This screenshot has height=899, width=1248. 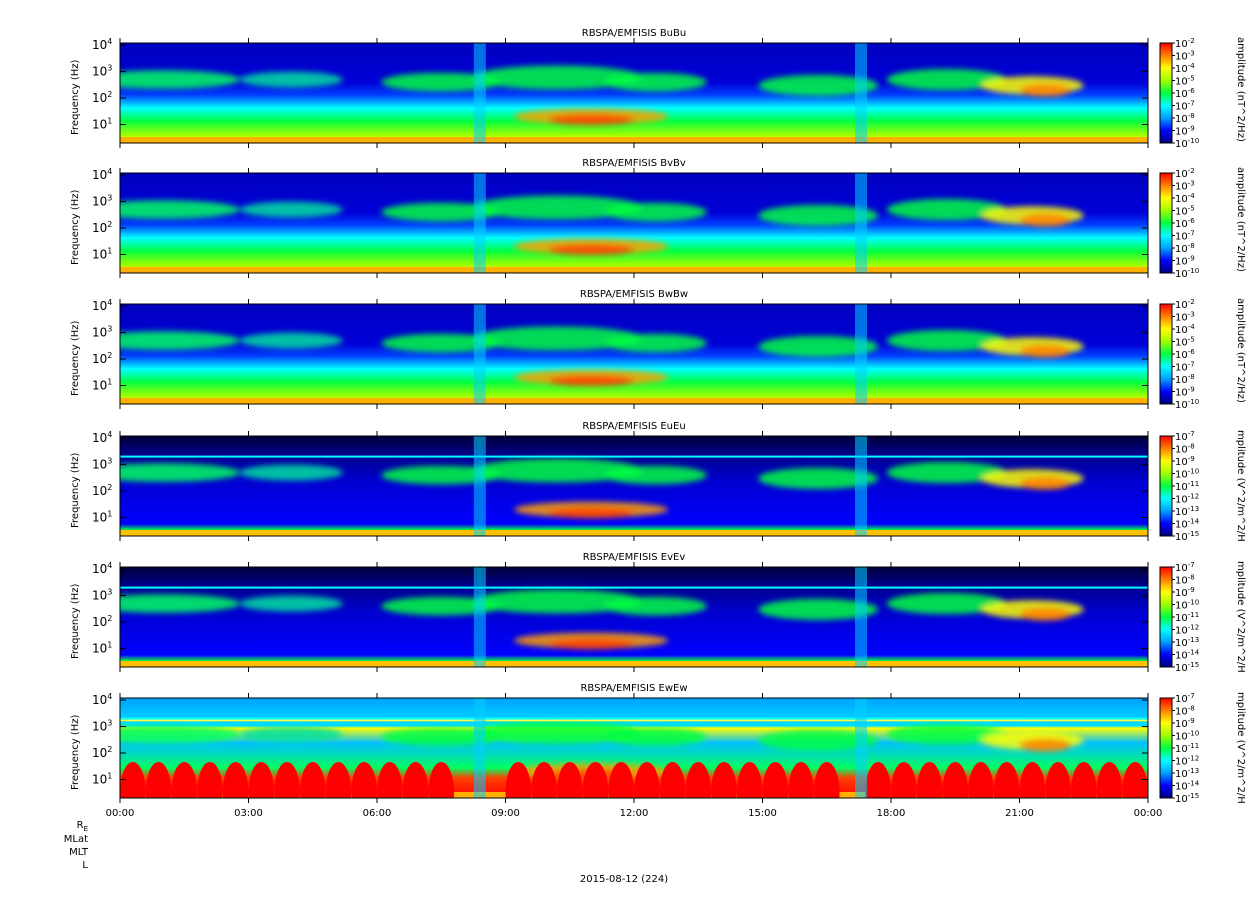 What do you see at coordinates (634, 163) in the screenshot?
I see `panel-title-2: RBSPA/EMFISIS BvBv` at bounding box center [634, 163].